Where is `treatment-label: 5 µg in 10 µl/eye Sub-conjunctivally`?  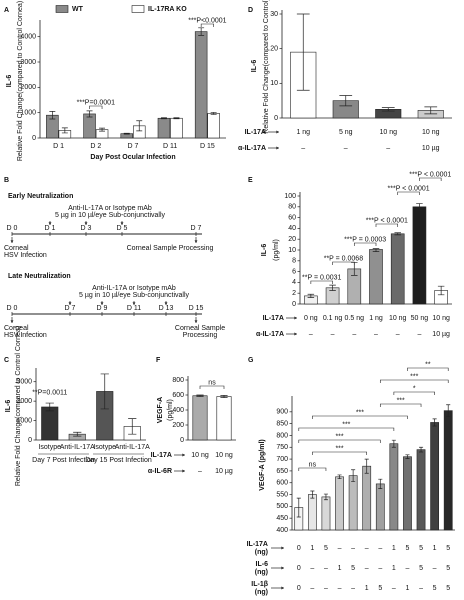 treatment-label: 5 µg in 10 µl/eye Sub-conjunctivally is located at coordinates (134, 295).